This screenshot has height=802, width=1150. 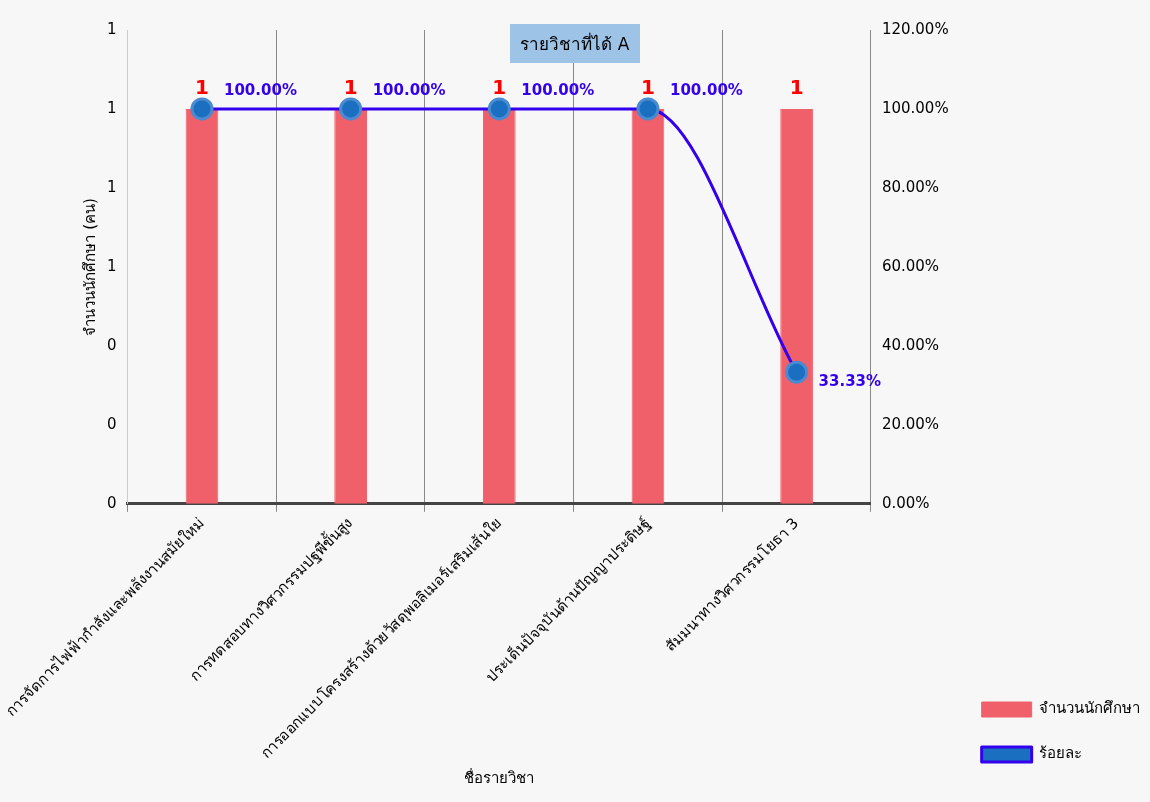 I want to click on y-axis-title: จำนวนนักศึกษา (คน), so click(x=90, y=267).